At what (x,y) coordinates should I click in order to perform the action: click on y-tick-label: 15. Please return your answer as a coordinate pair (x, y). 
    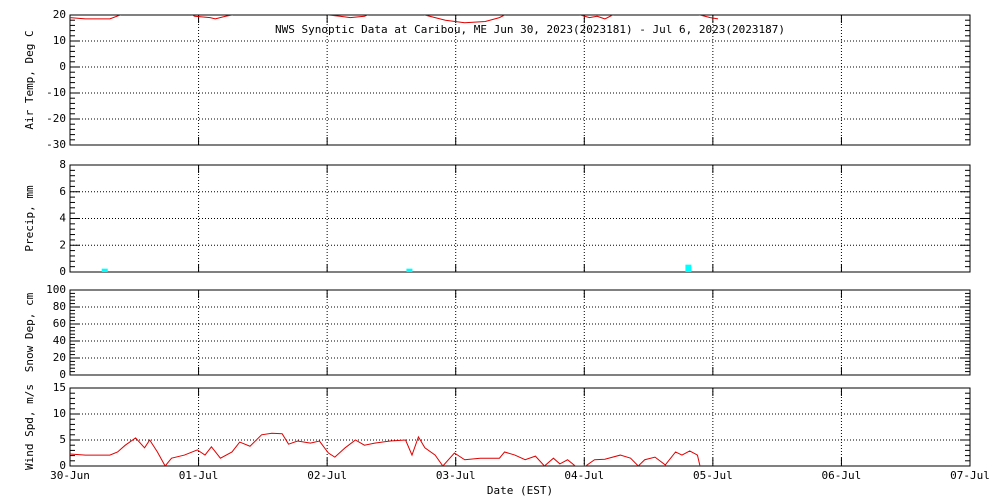
    Looking at the image, I should click on (59, 387).